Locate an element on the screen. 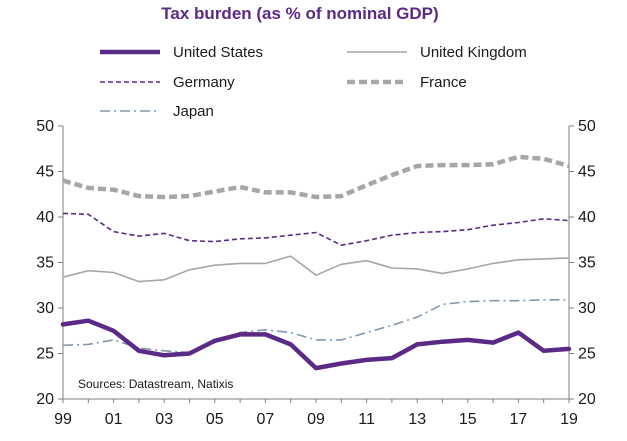 This screenshot has height=441, width=627. y-tick-label-right: 20 is located at coordinates (587, 399).